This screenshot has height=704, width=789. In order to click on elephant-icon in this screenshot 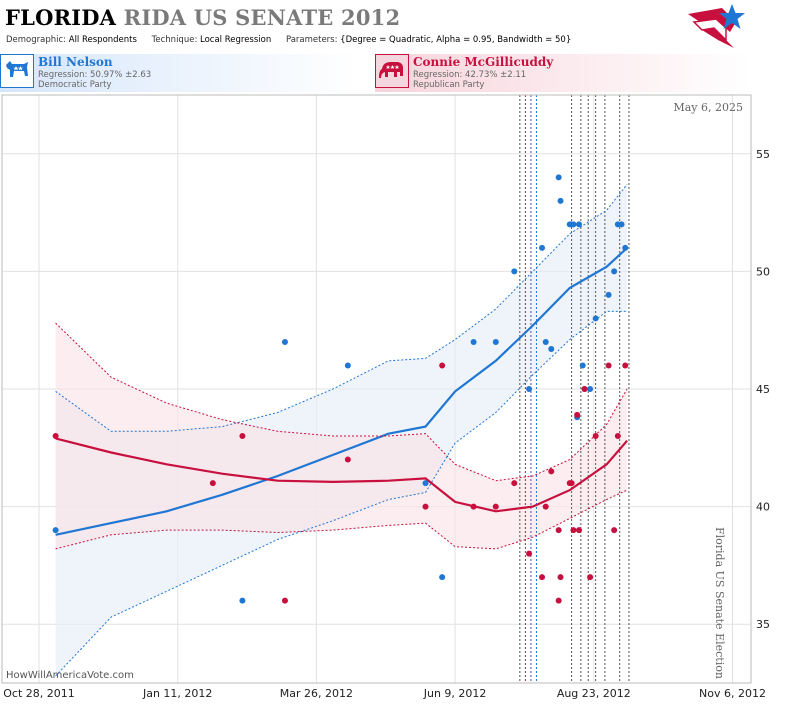, I will do `click(392, 71)`.